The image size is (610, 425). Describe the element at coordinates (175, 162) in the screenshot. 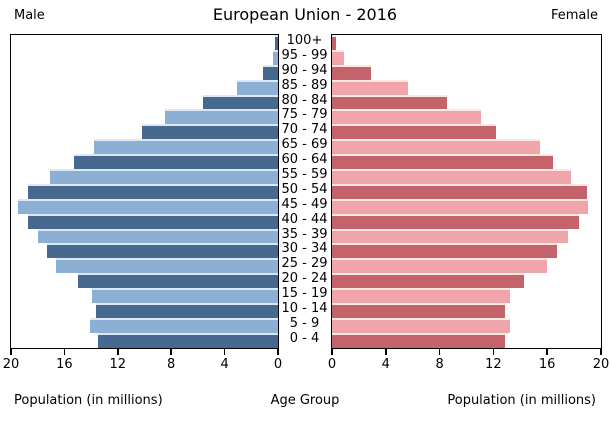

I see `male-bar-60 - 64` at that location.